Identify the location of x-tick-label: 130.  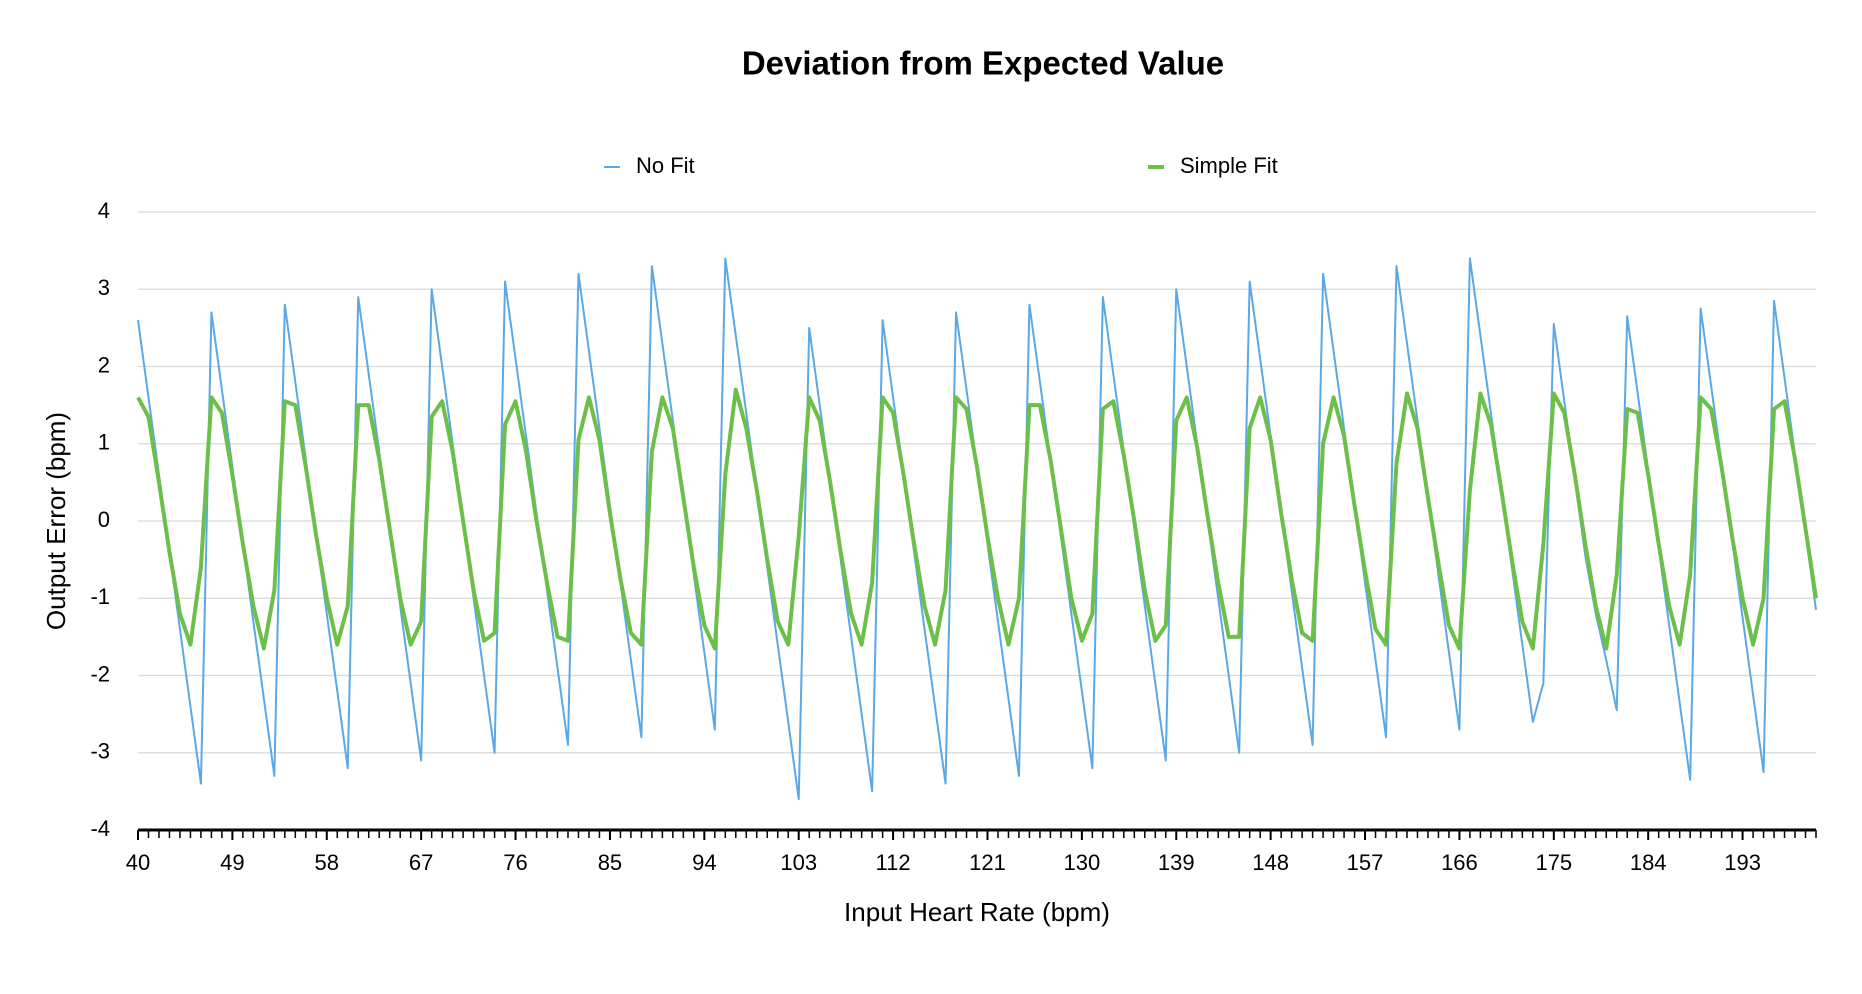
(1082, 862).